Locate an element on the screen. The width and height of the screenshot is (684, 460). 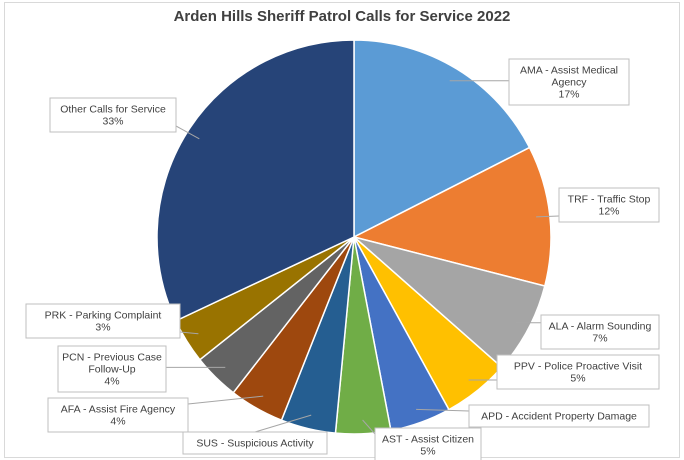
data-label-percent: 33% is located at coordinates (112, 122).